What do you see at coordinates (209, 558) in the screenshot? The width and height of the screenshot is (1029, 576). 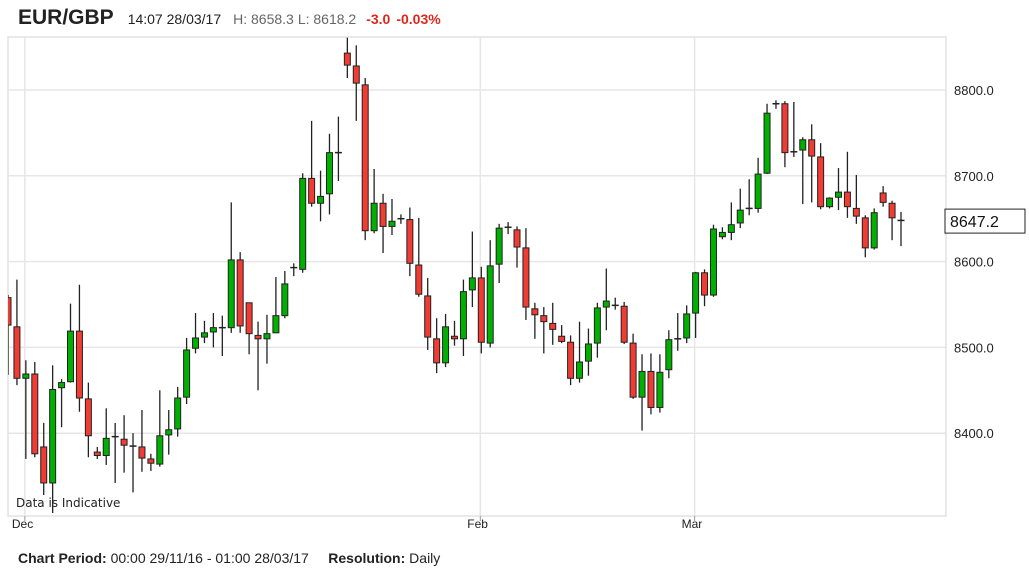 I see `chart-period-value: 00:00 29/11/16 - 01:00 28/03/17` at bounding box center [209, 558].